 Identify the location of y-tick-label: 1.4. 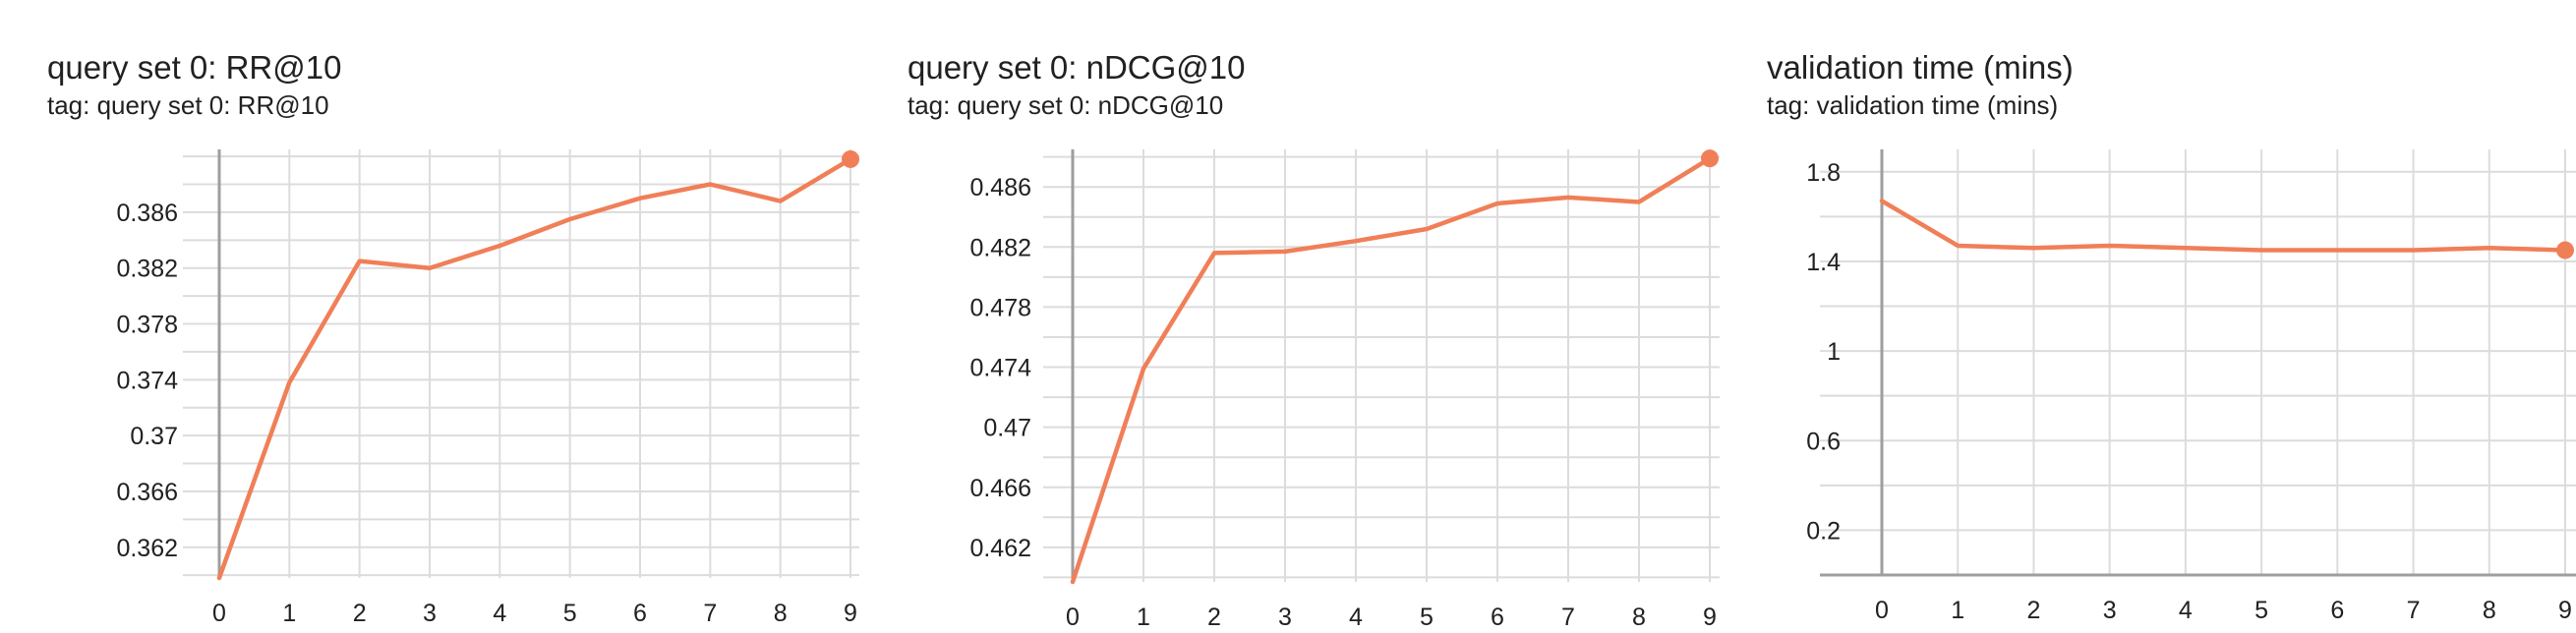
(1823, 262).